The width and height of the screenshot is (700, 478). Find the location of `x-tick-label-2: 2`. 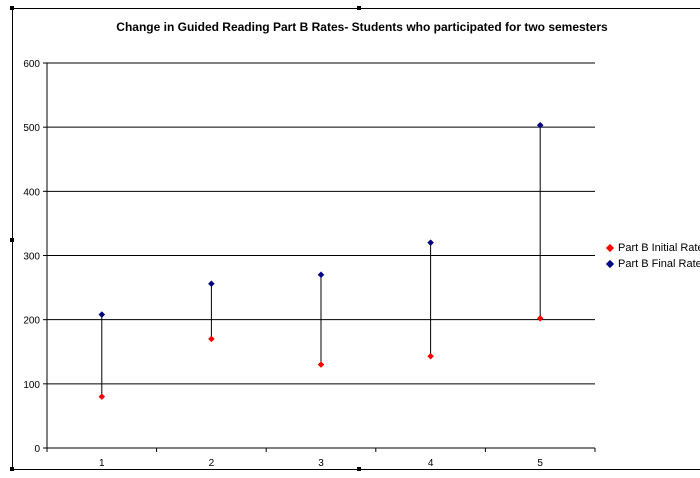

x-tick-label-2: 2 is located at coordinates (212, 463).